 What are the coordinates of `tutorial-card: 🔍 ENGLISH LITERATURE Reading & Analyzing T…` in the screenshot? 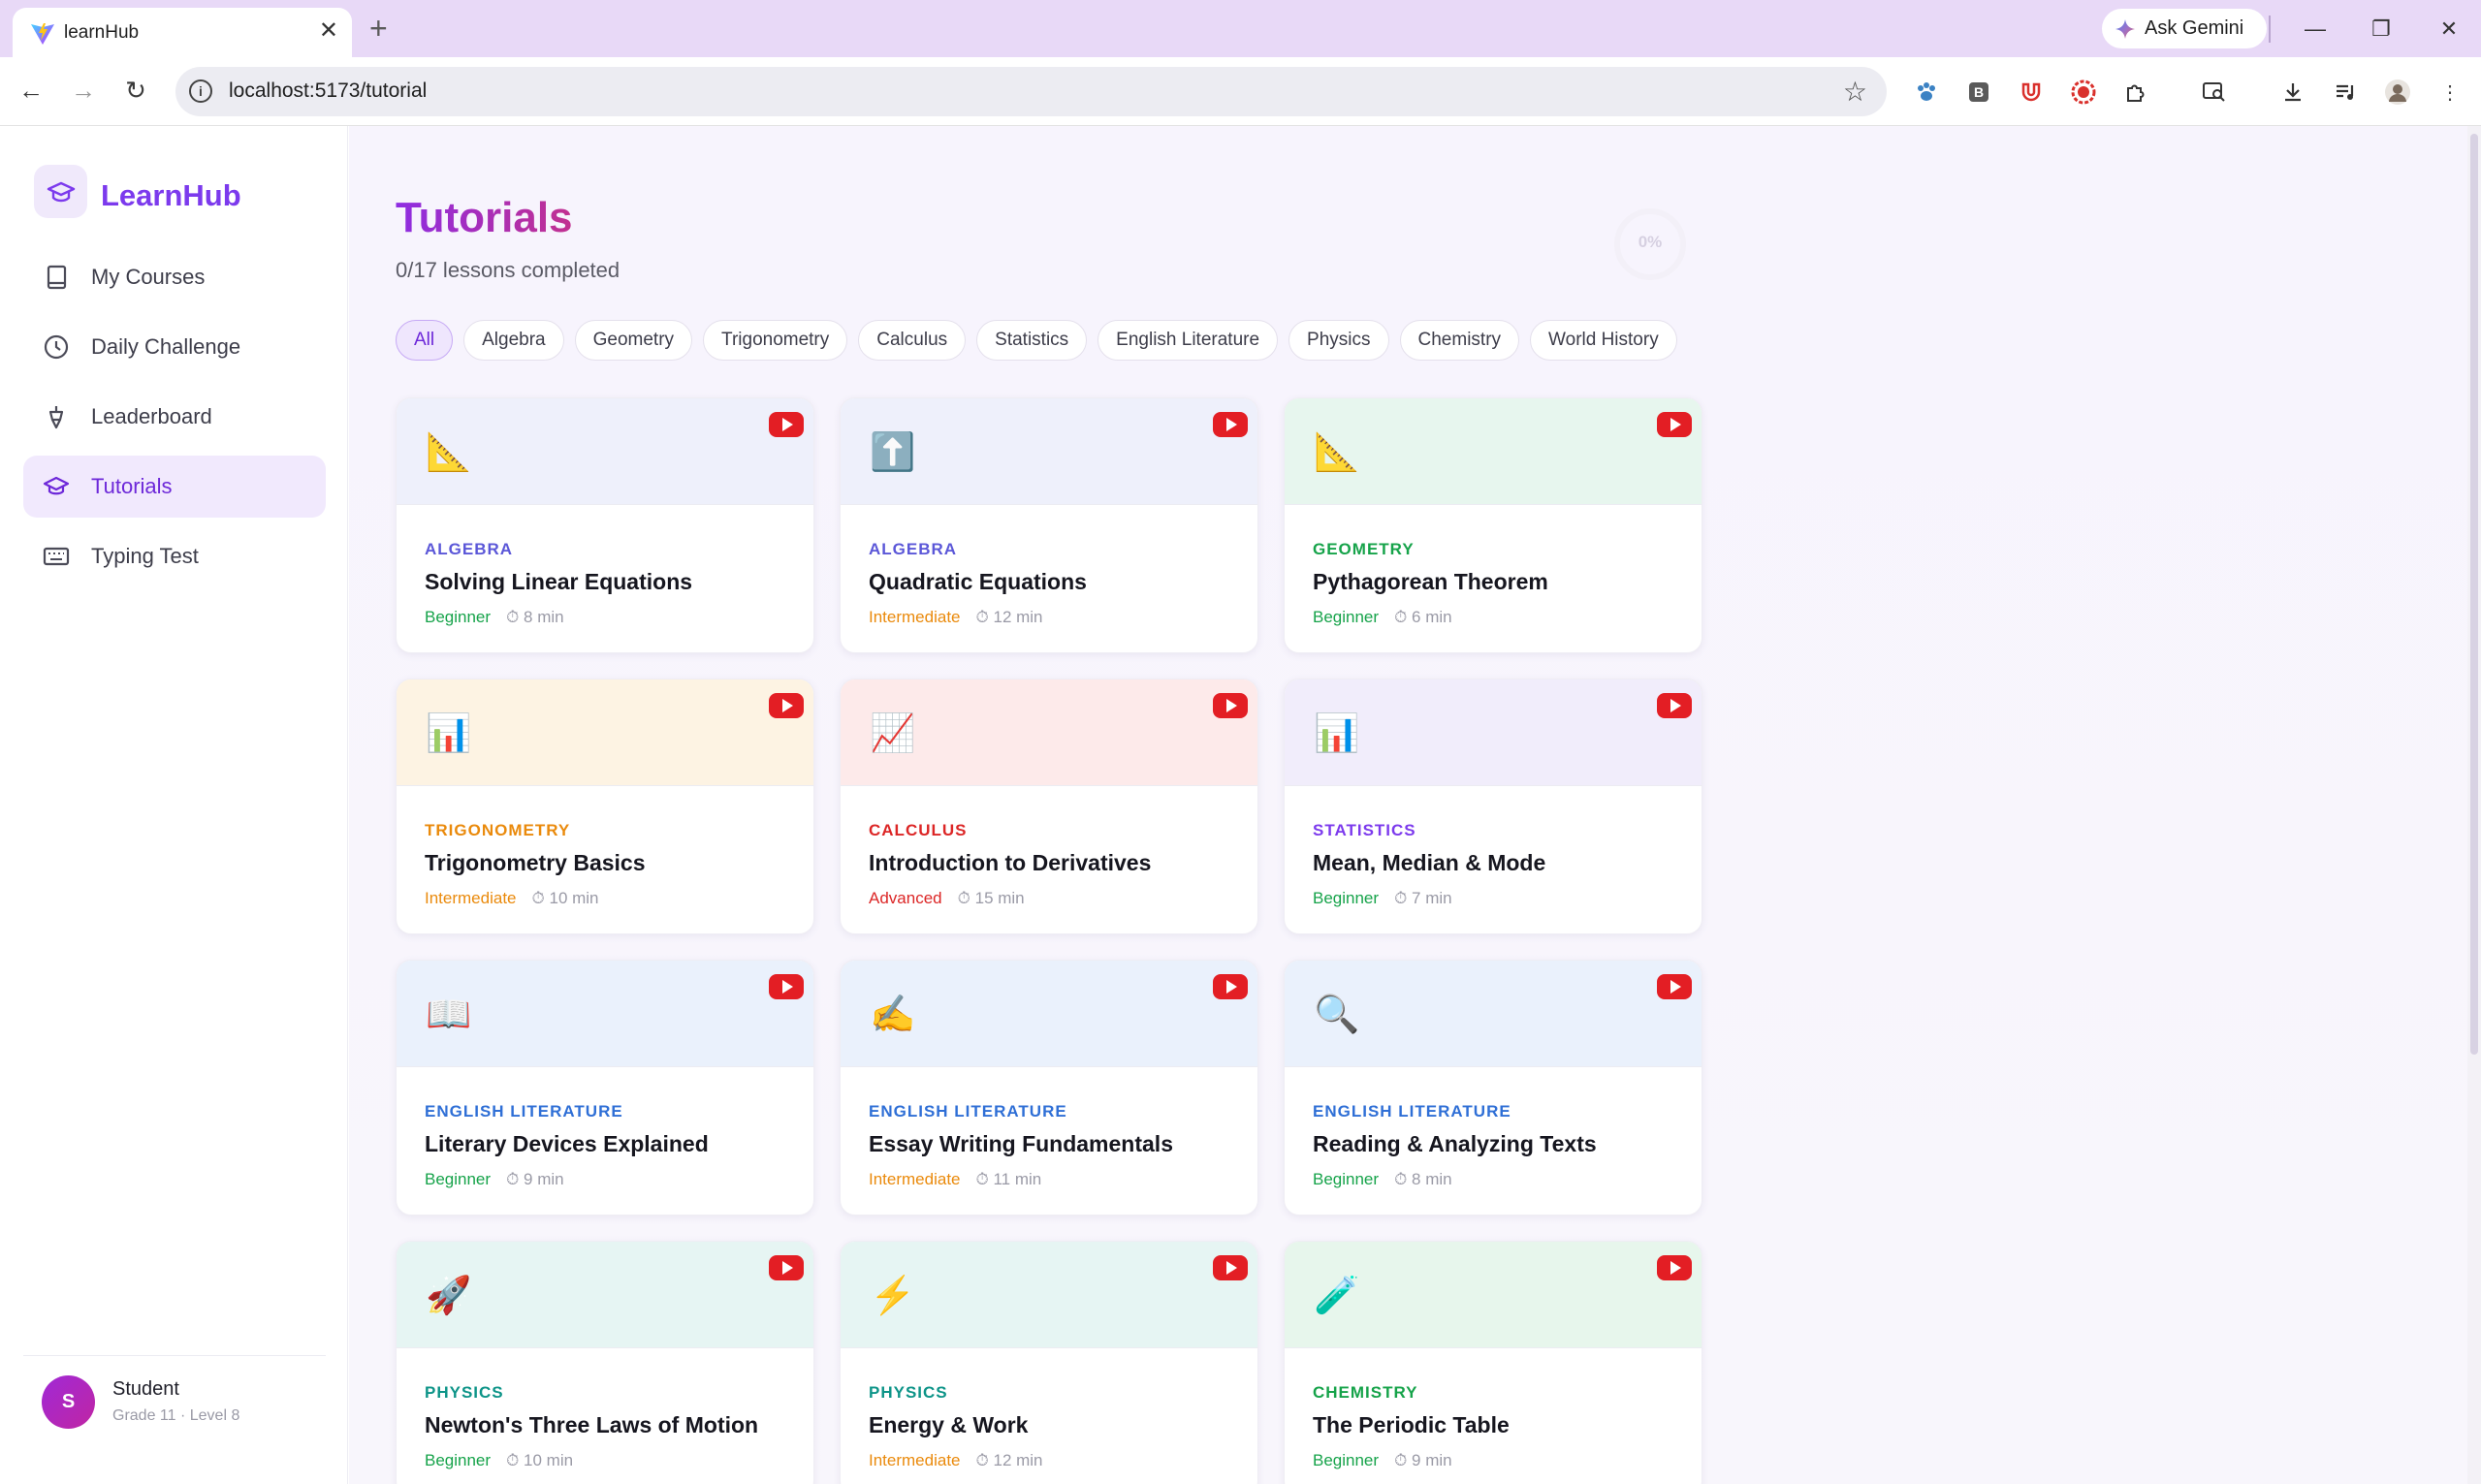 It's located at (1493, 1088).